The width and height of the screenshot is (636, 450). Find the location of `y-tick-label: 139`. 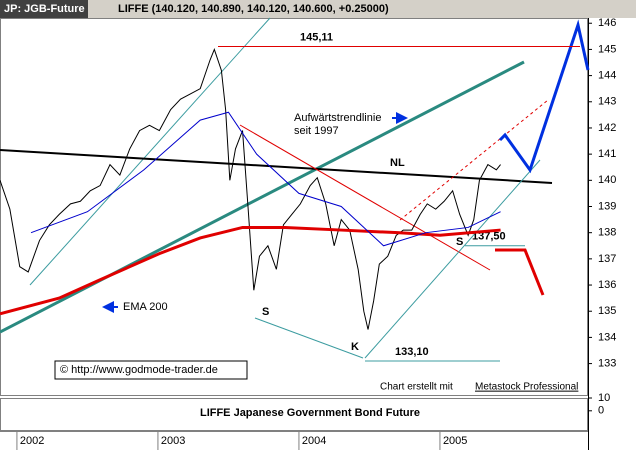

y-tick-label: 139 is located at coordinates (607, 206).